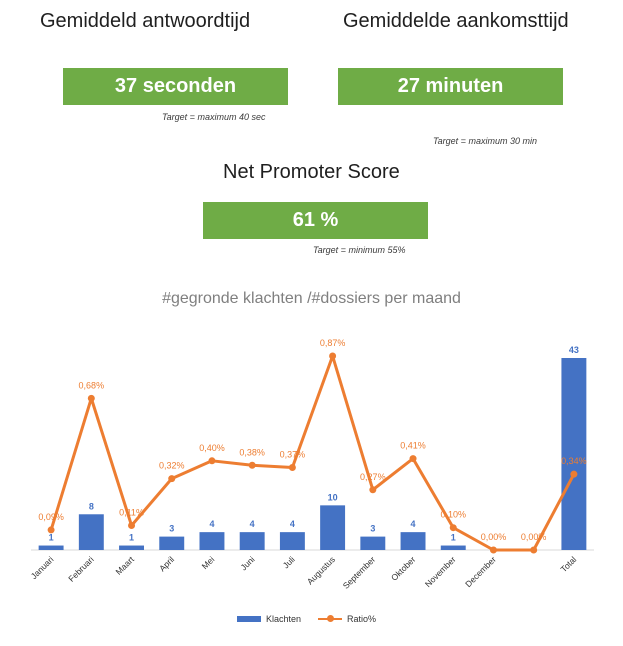 The height and width of the screenshot is (646, 623). I want to click on bar-januari, so click(51, 547).